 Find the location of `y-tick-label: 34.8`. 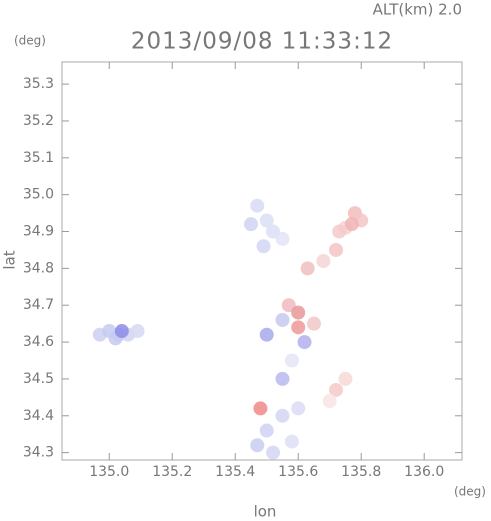

y-tick-label: 34.8 is located at coordinates (38, 268).